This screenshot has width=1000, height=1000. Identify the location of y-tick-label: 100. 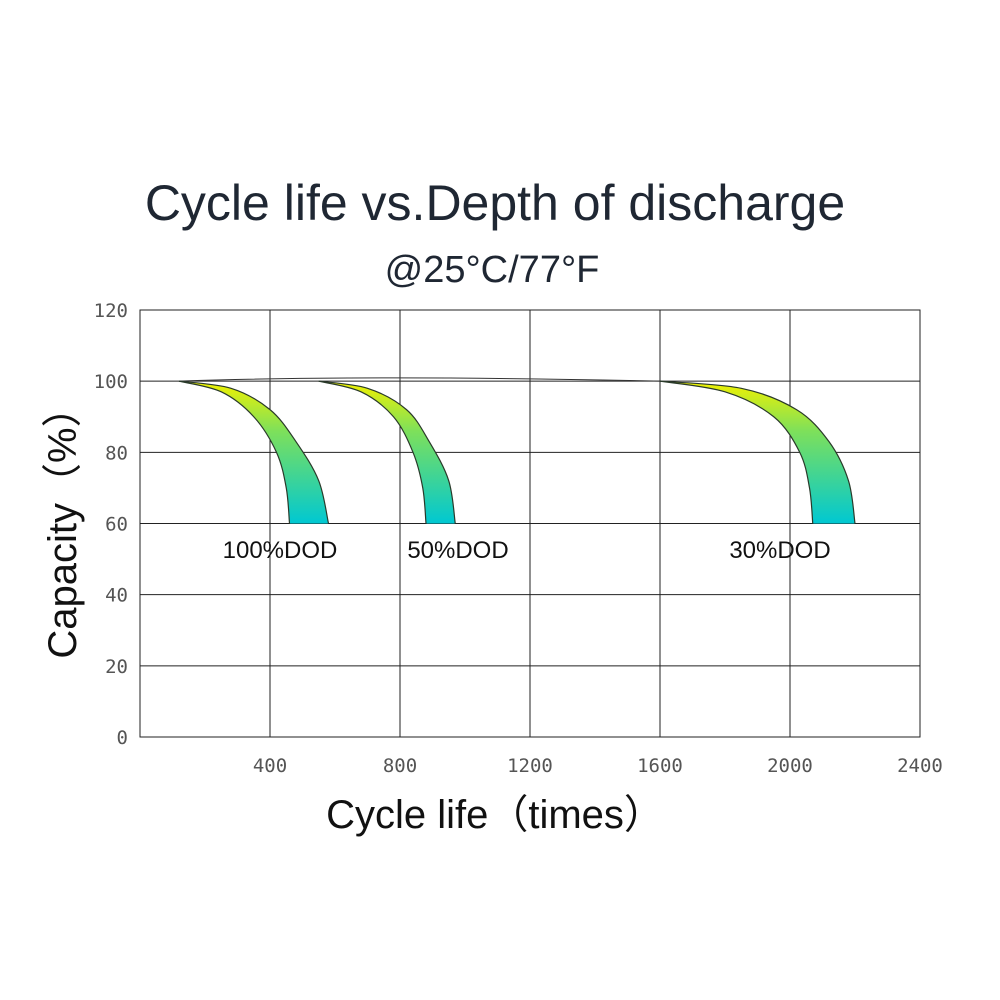
(111, 382).